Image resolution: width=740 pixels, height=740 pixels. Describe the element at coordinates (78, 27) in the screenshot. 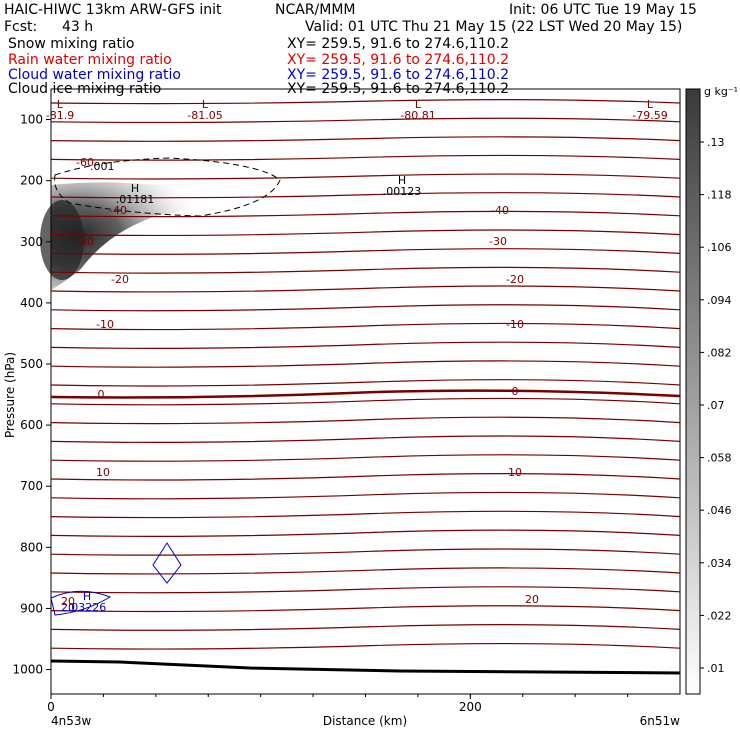

I see `fcst-value: 43 h` at that location.